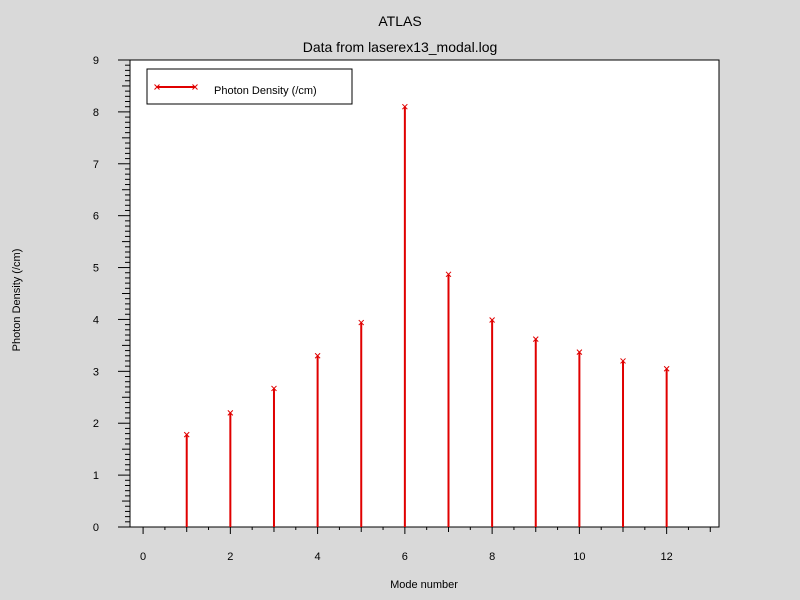 The height and width of the screenshot is (600, 800). Describe the element at coordinates (405, 557) in the screenshot. I see `x-tick-label: 6` at that location.